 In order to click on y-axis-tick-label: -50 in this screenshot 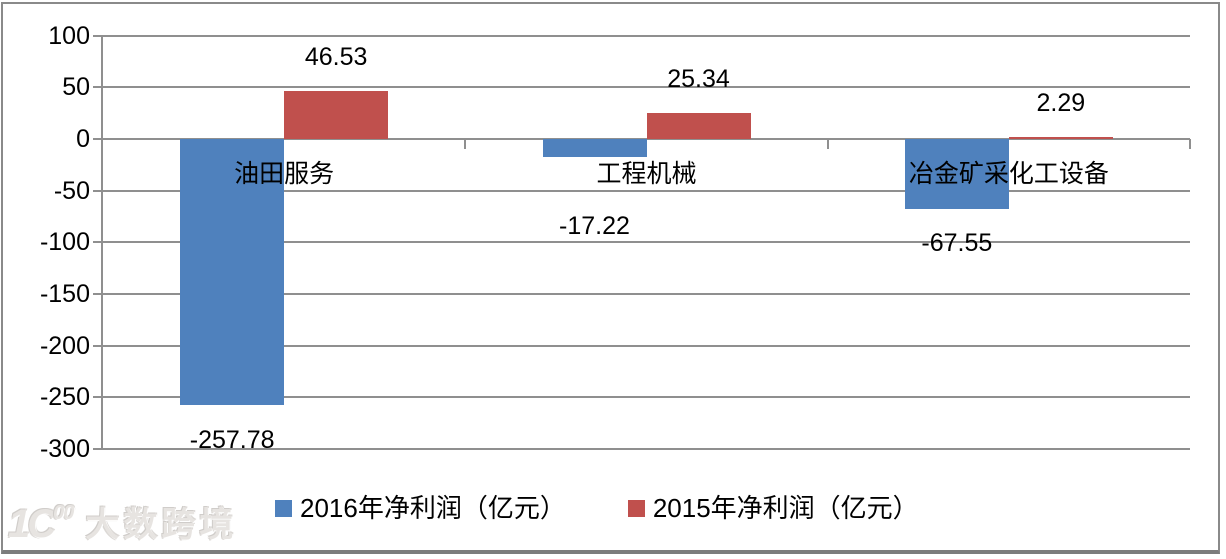, I will do `click(71, 190)`.